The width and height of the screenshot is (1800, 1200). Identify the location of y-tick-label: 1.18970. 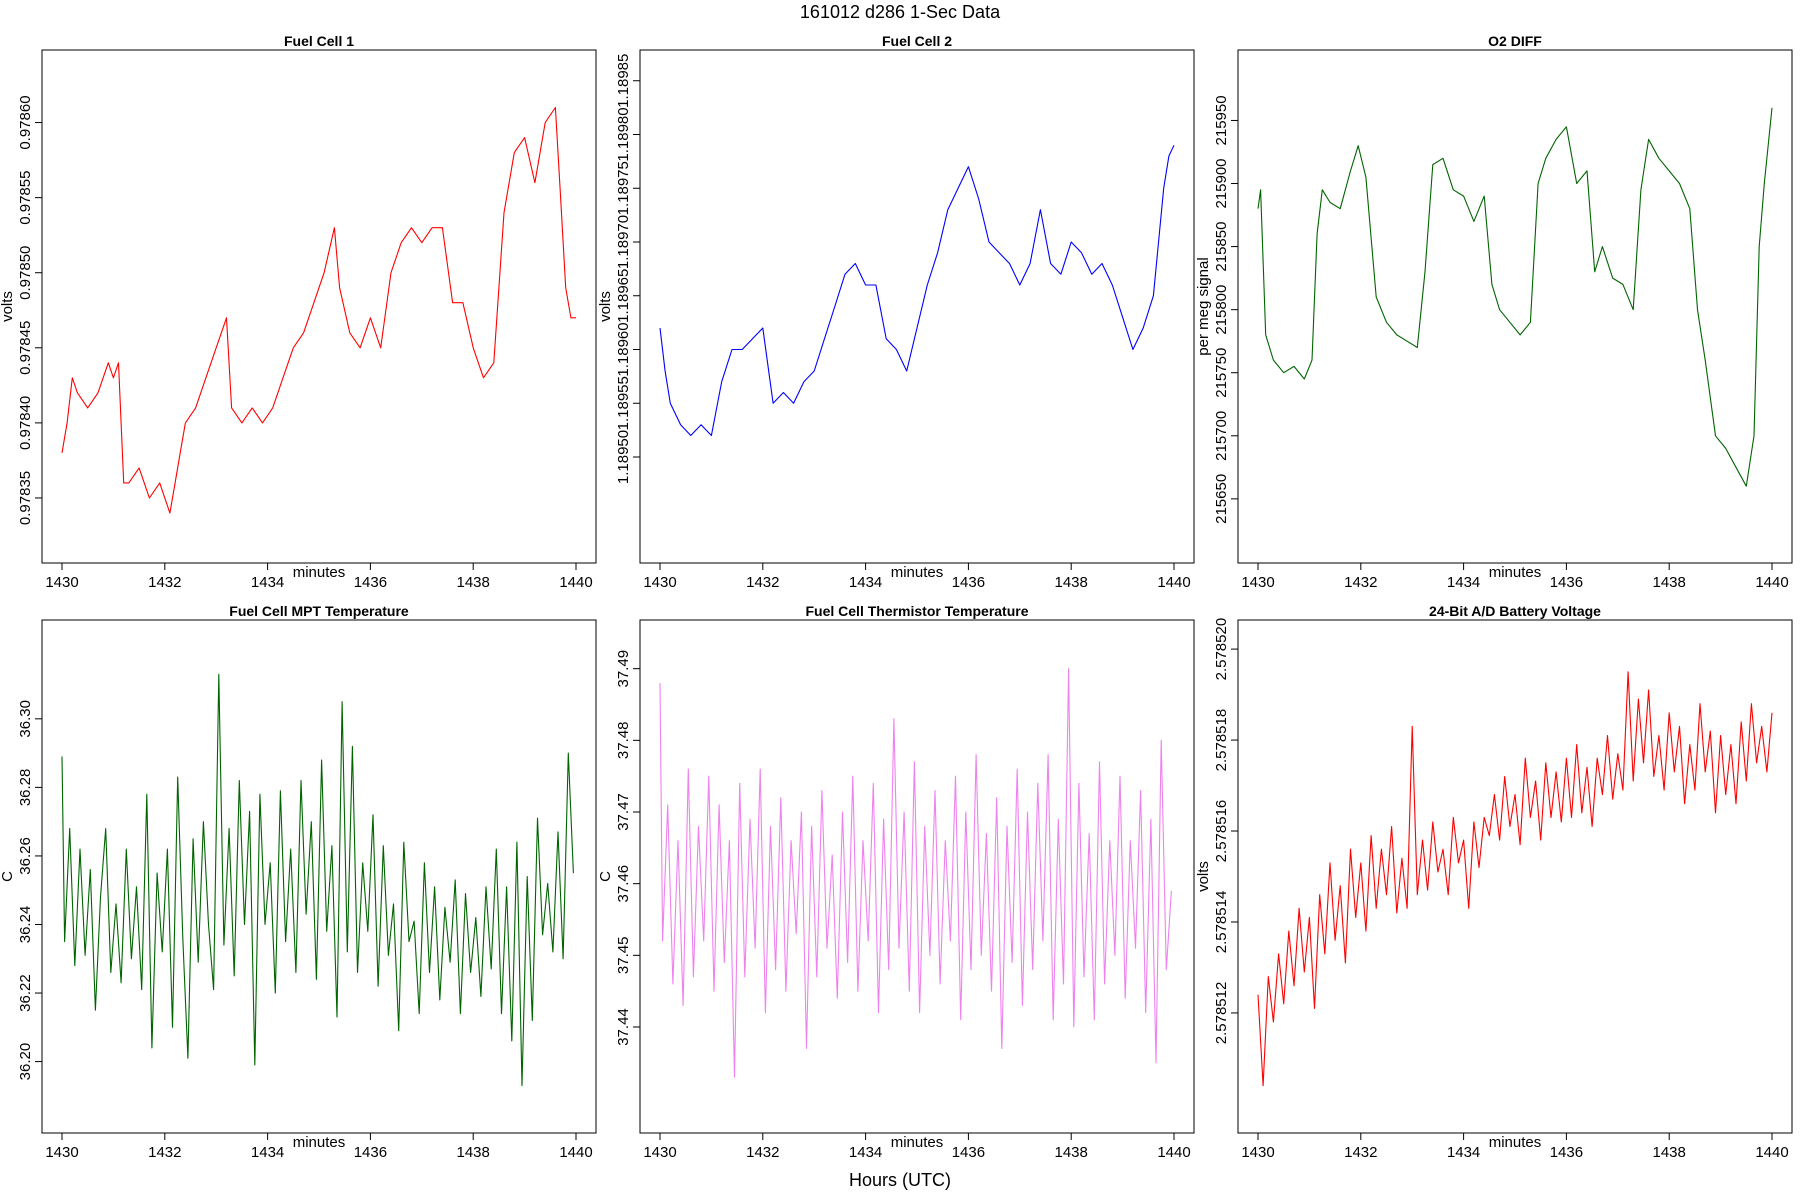
(623, 242).